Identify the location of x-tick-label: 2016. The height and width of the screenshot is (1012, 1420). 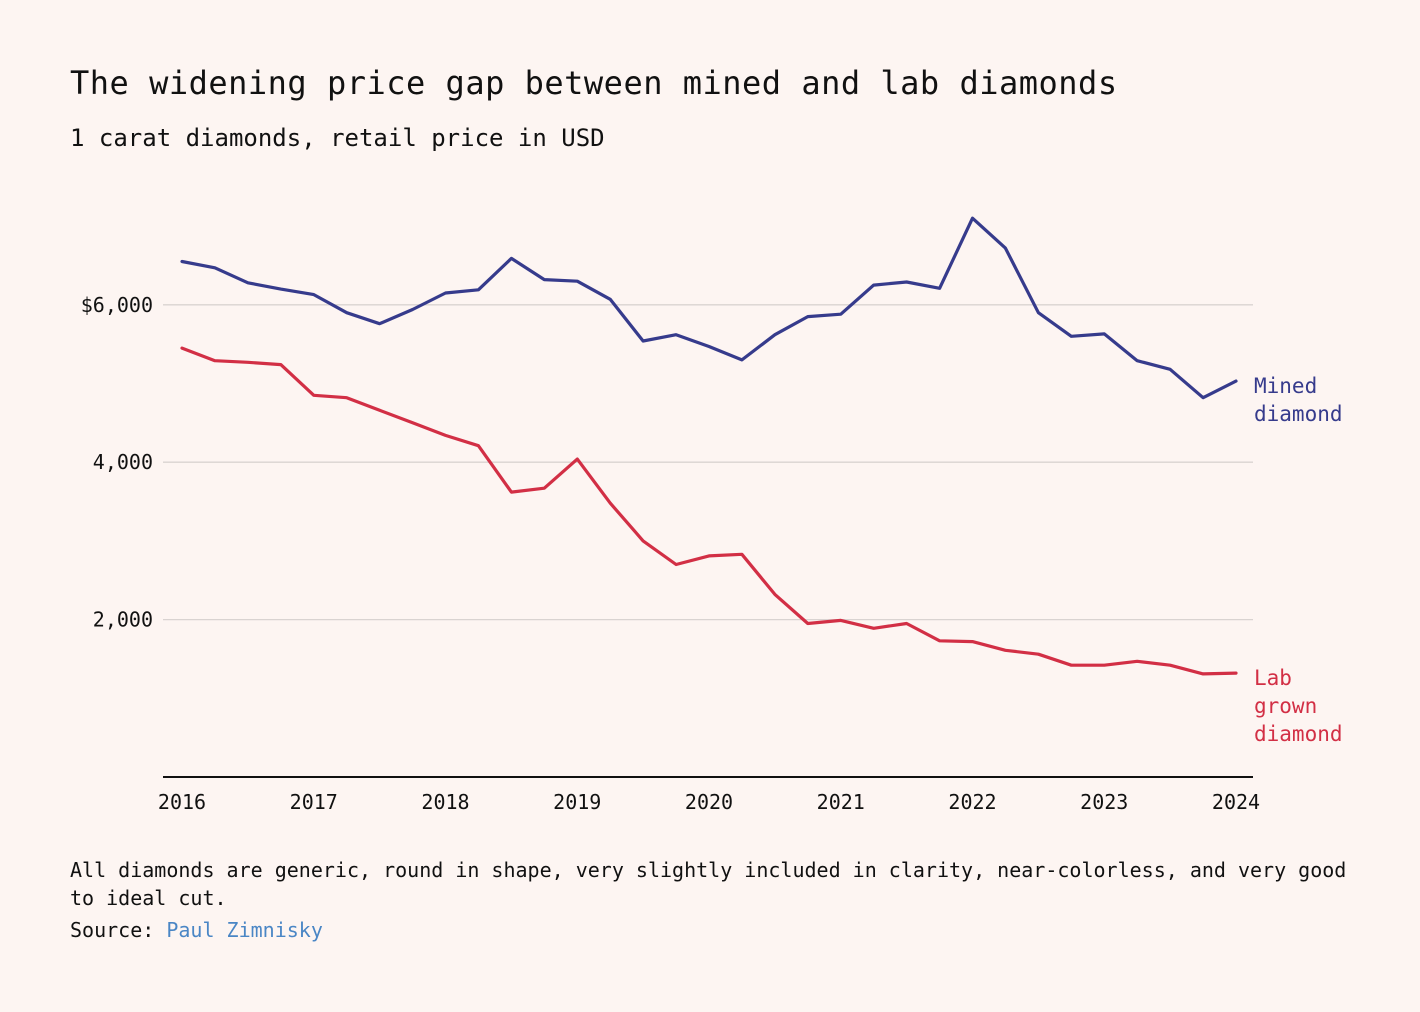
(182, 802).